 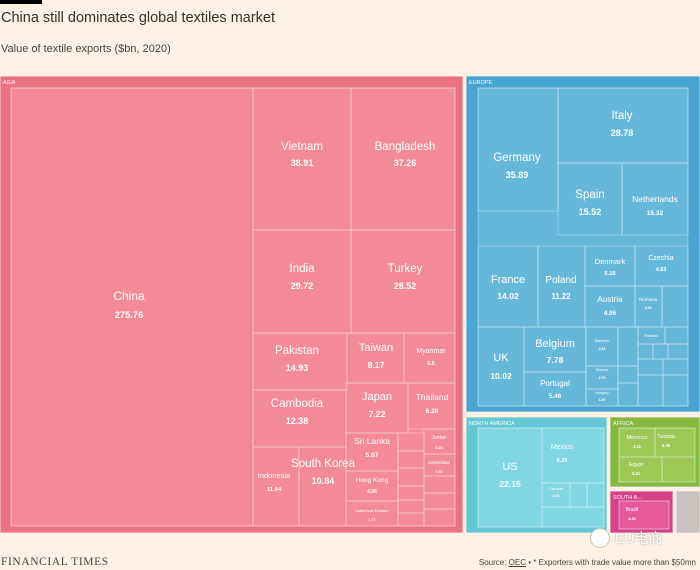 I want to click on cell-canada, so click(x=556, y=495).